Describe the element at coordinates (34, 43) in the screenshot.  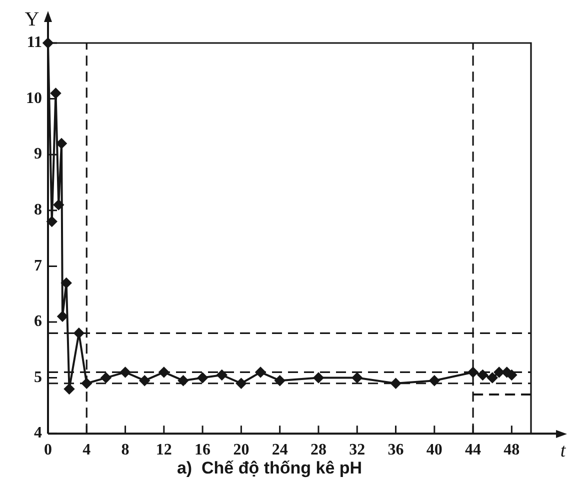
I see `y-tick-label: 11` at that location.